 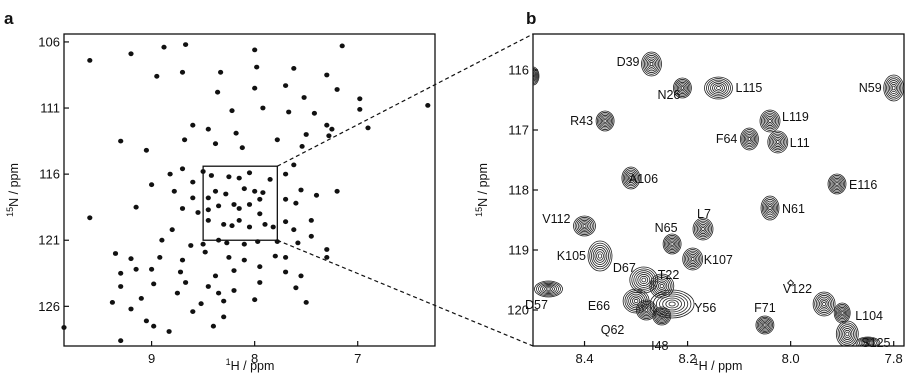 What do you see at coordinates (869, 316) in the screenshot?
I see `peak-label-l104: L104` at bounding box center [869, 316].